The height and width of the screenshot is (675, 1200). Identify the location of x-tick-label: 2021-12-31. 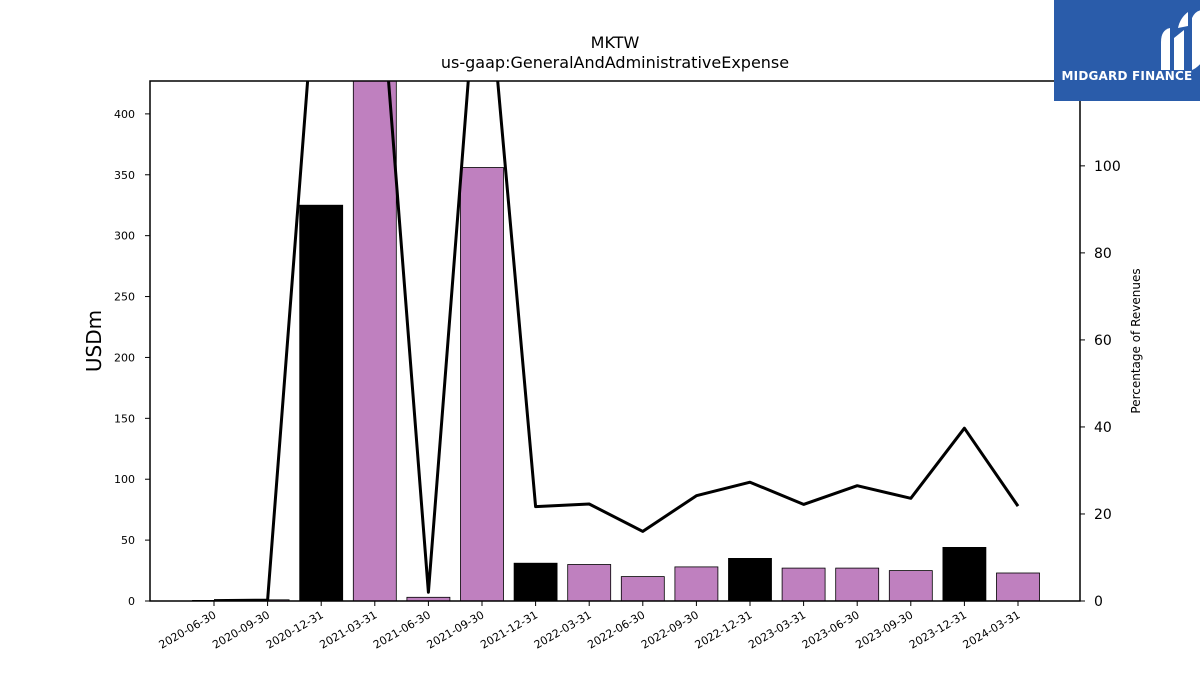
(509, 629).